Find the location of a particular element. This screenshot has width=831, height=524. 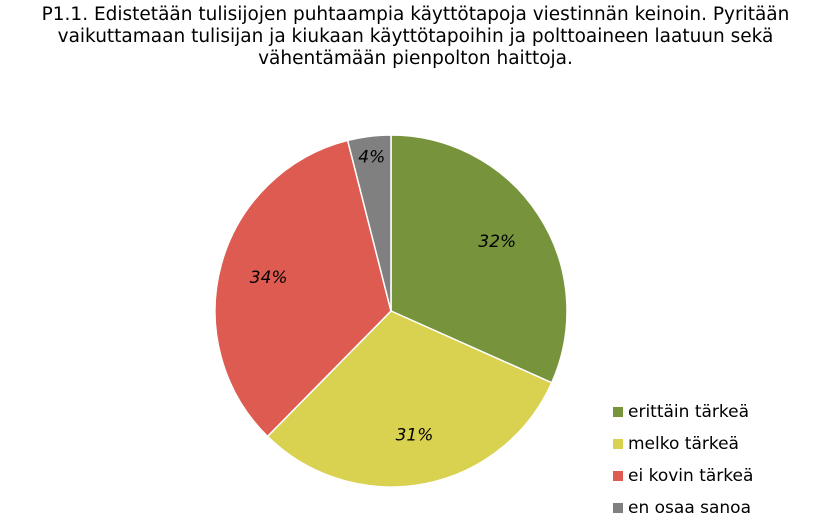

data-label-3: 4% is located at coordinates (371, 157).